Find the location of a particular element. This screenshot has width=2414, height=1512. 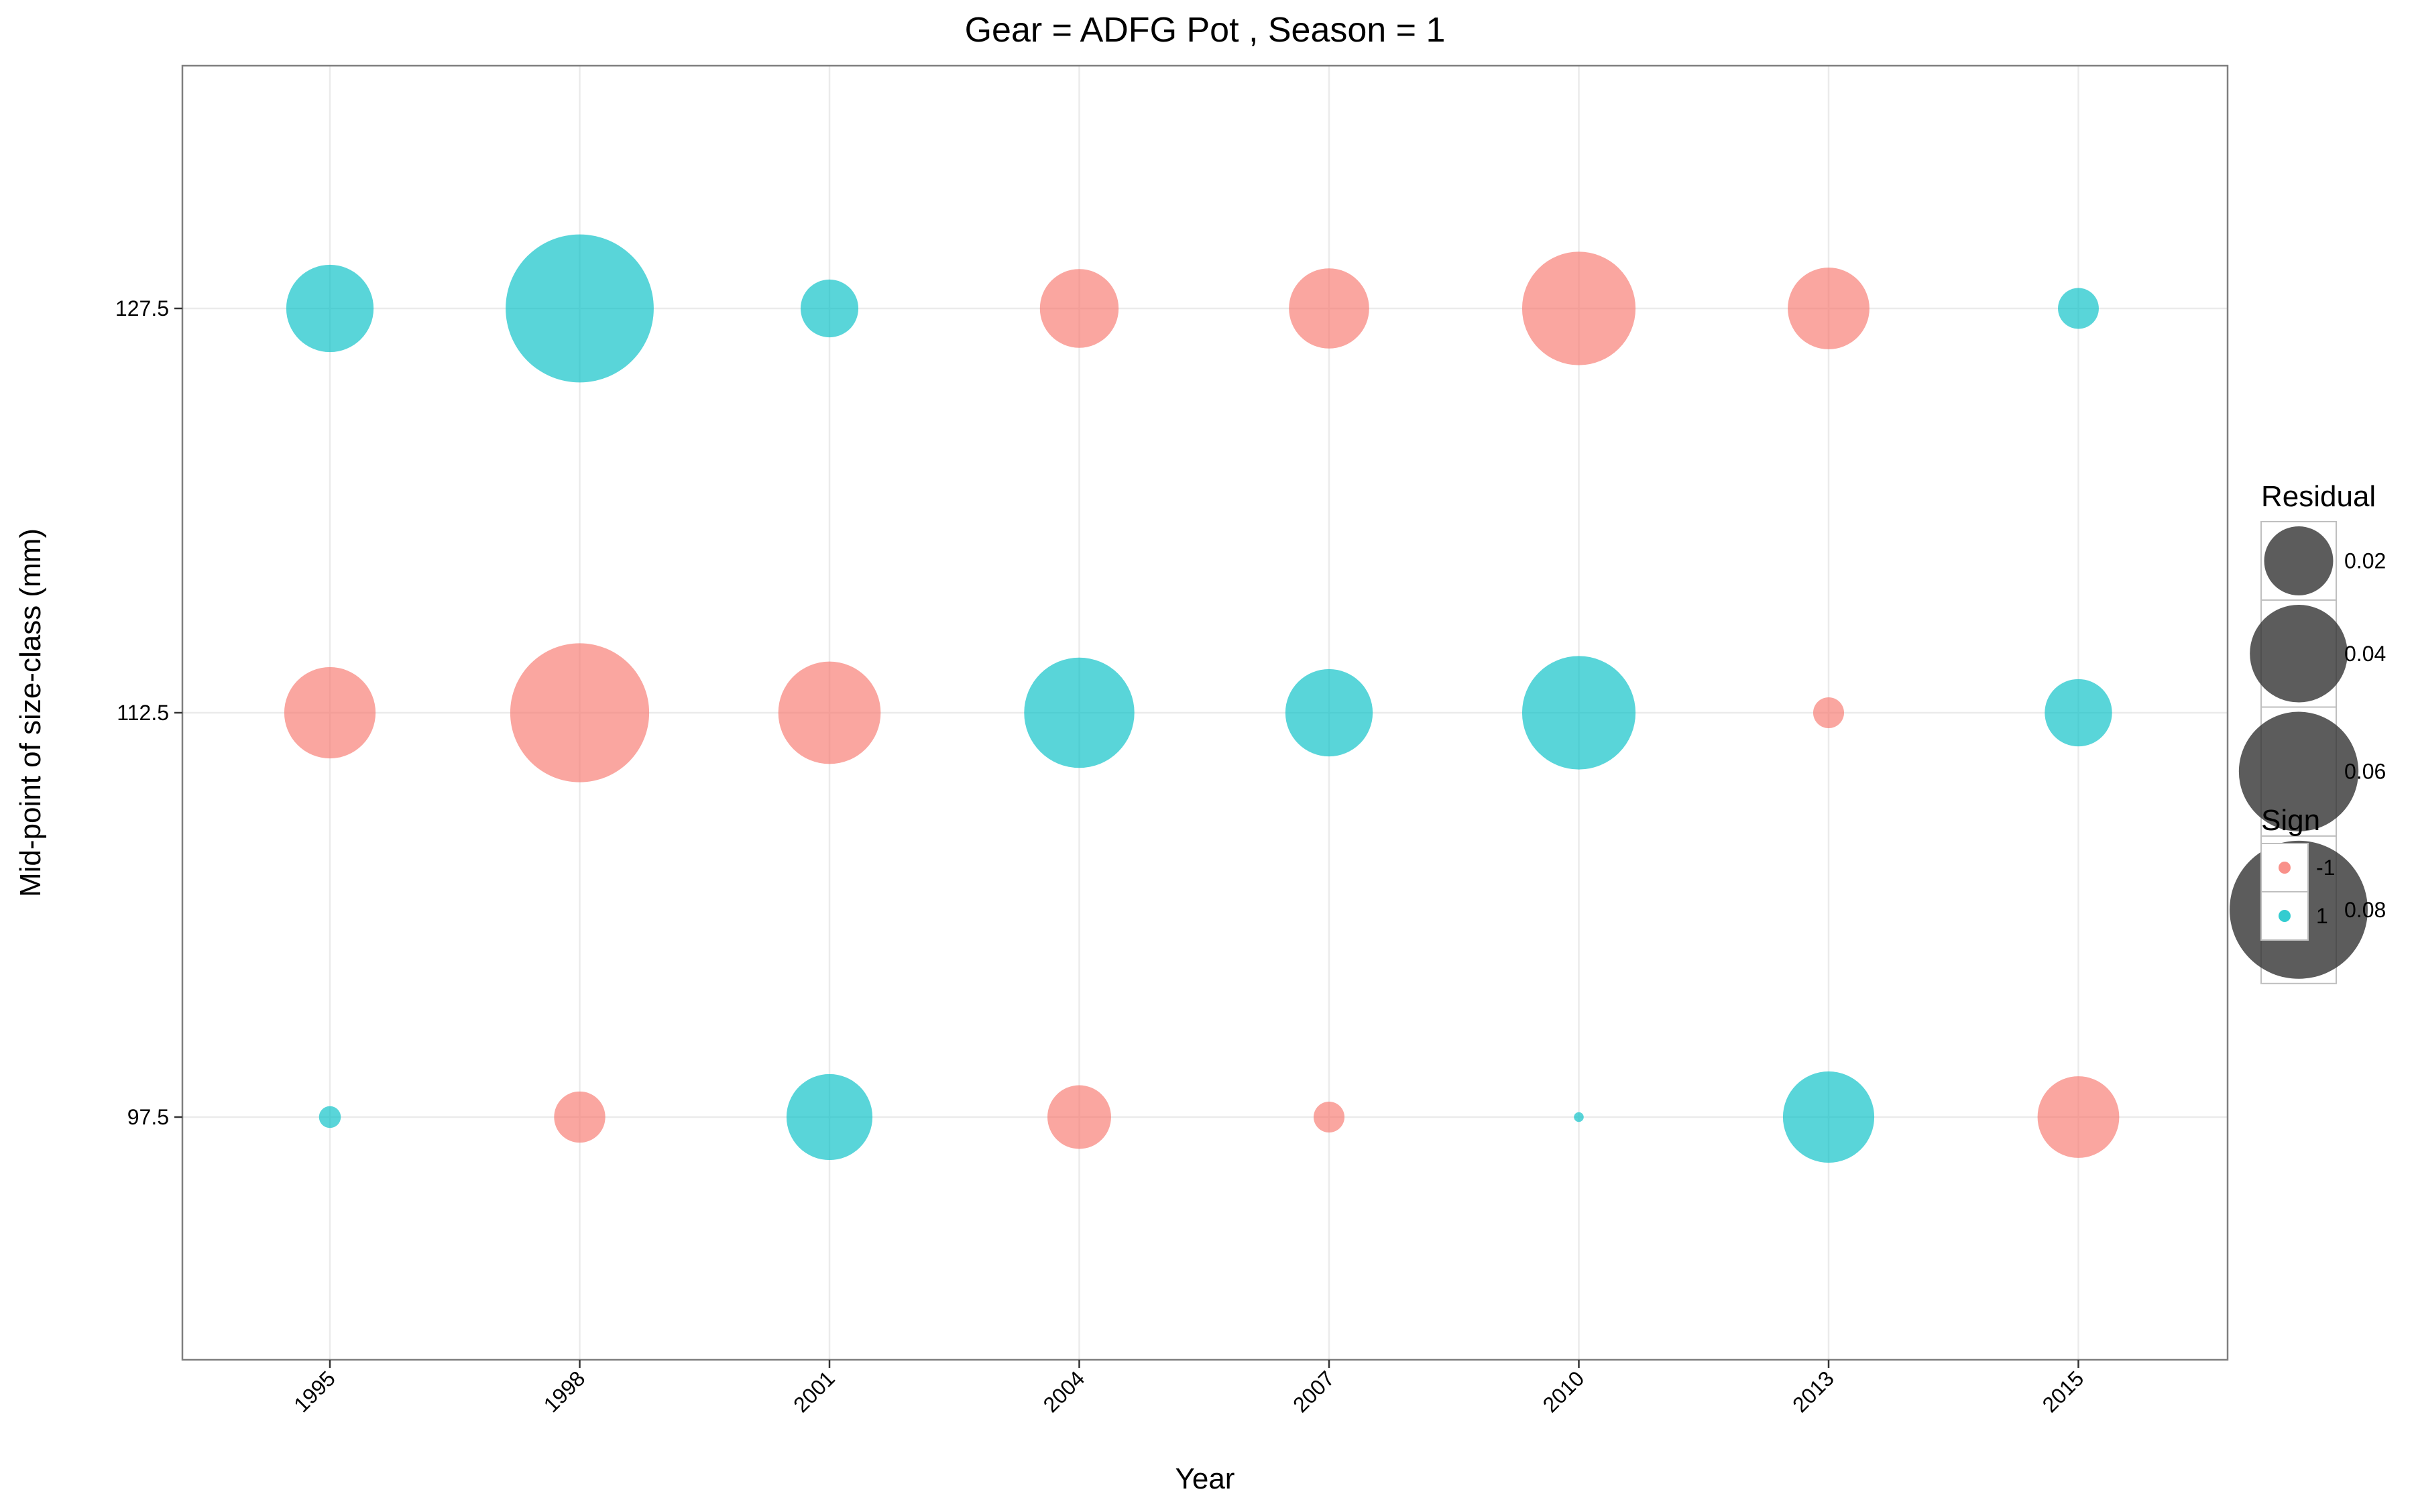

chart-title: Gear = ADFG Pot , Season = 1 is located at coordinates (1206, 30).